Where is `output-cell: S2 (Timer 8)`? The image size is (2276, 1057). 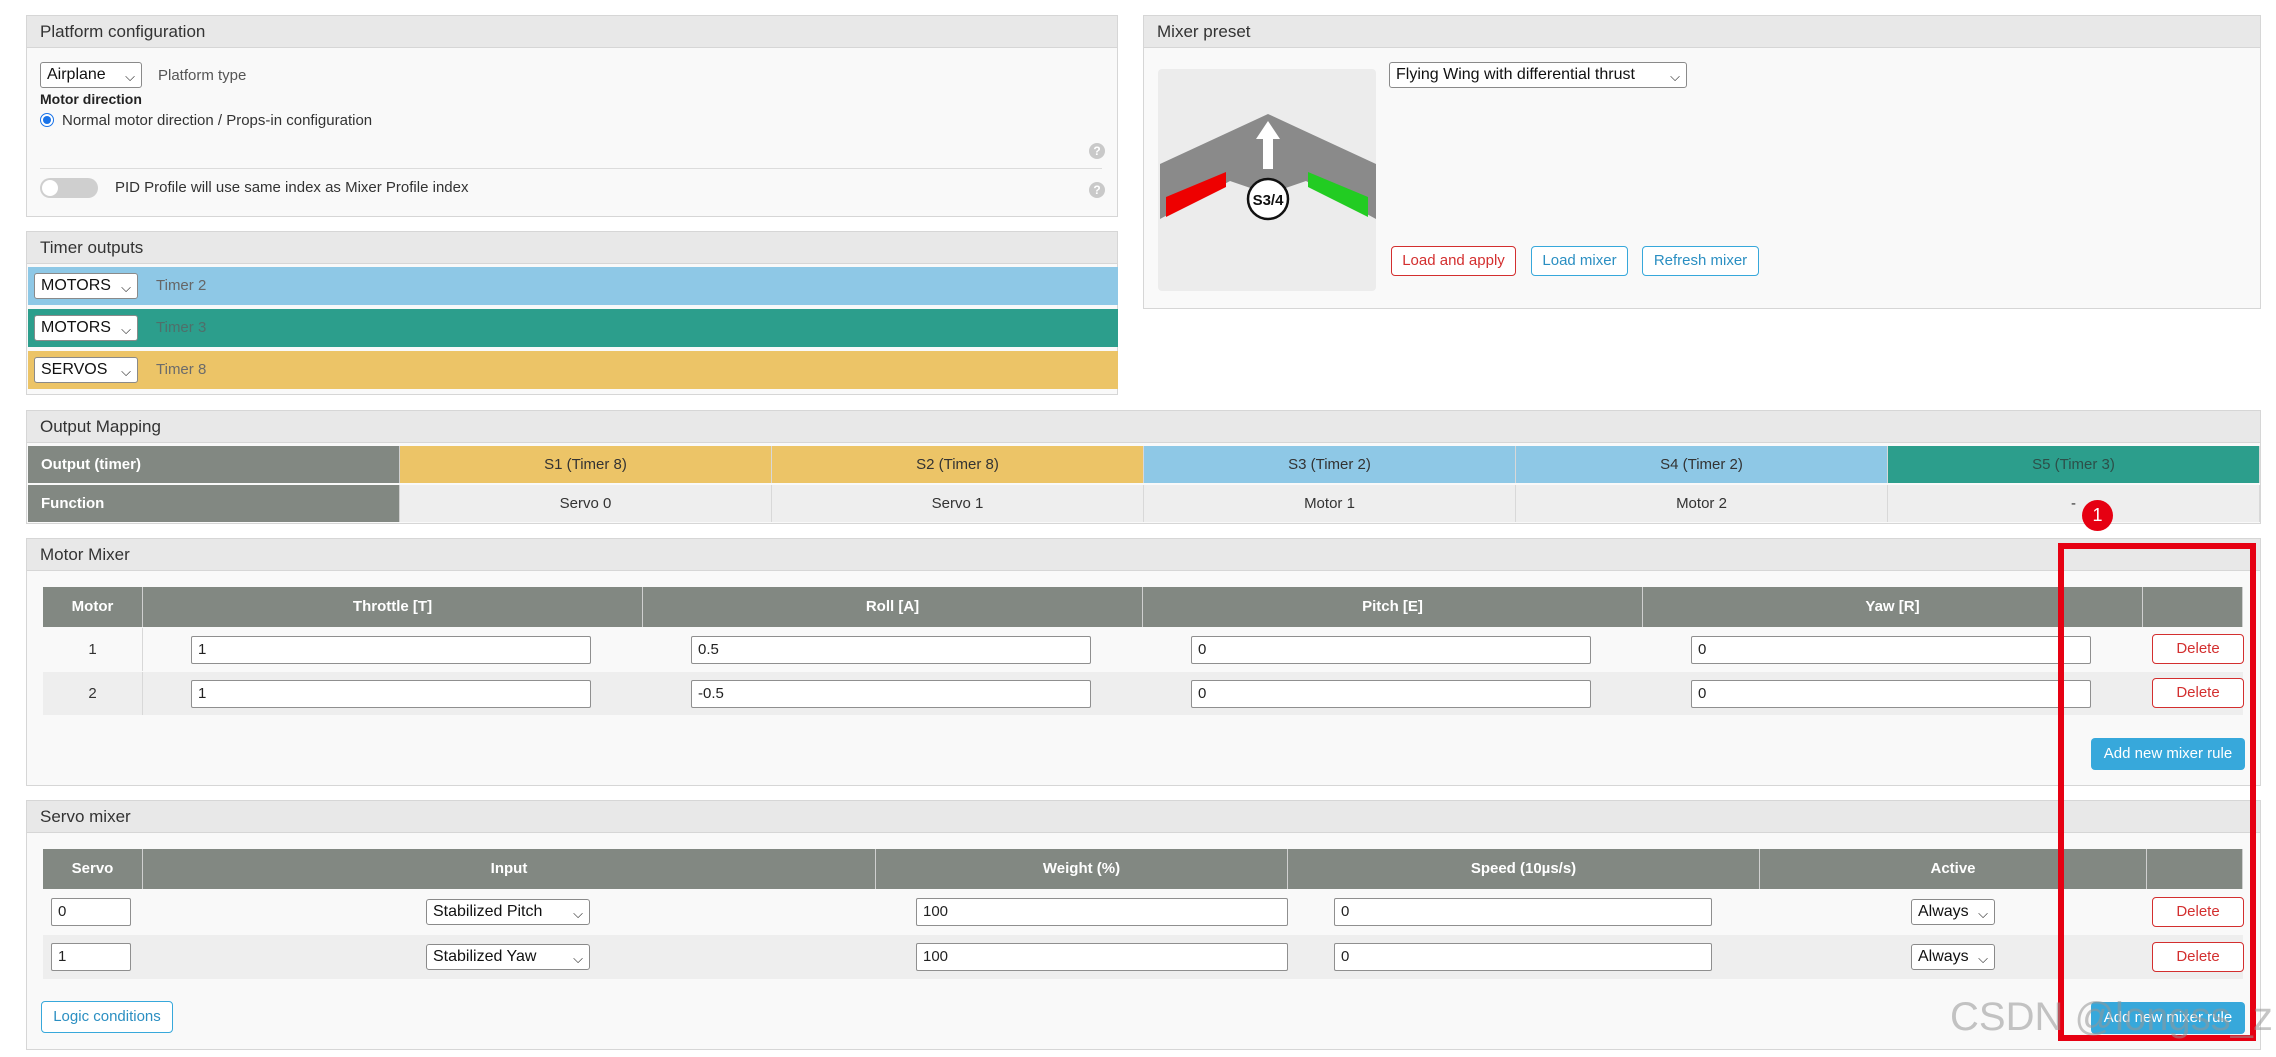
output-cell: S2 (Timer 8) is located at coordinates (958, 464).